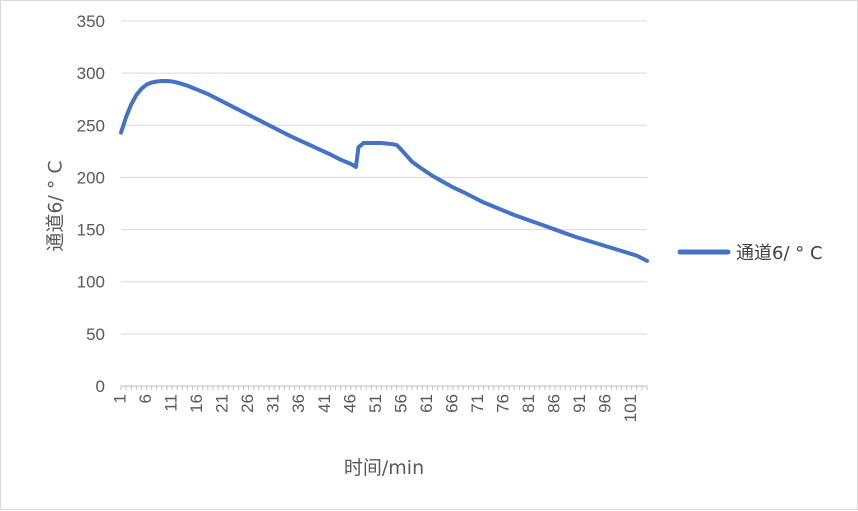  Describe the element at coordinates (630, 408) in the screenshot. I see `x-tick-label: 101` at that location.